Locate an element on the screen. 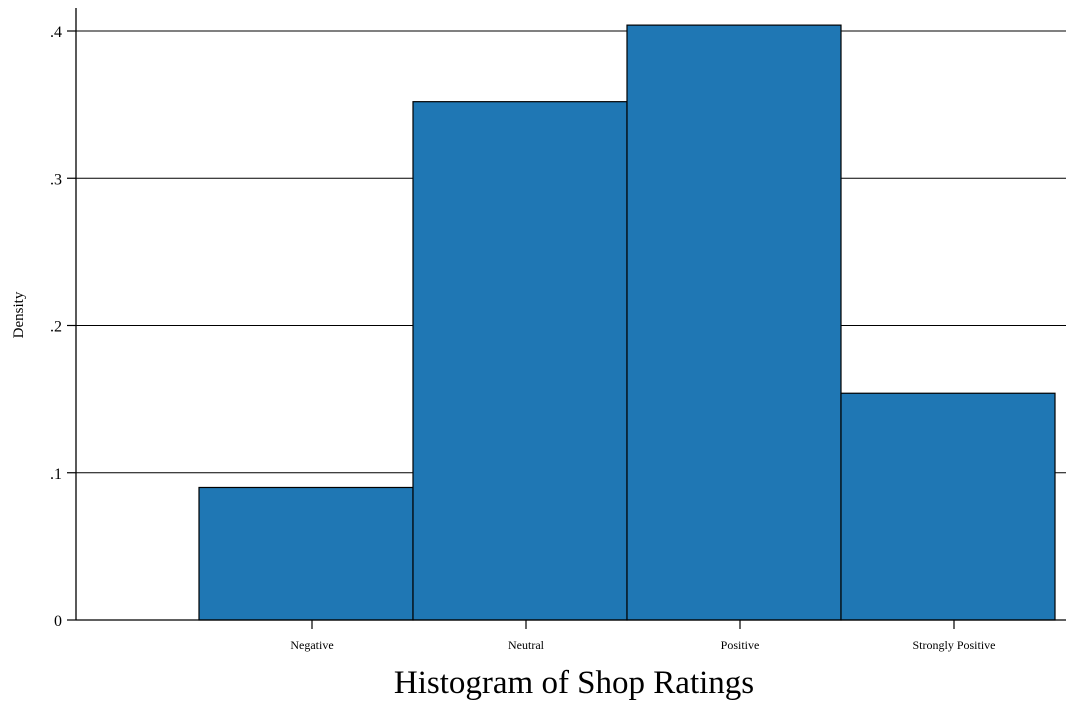 The height and width of the screenshot is (702, 1066). y-tick-label: .1 is located at coordinates (56, 474).